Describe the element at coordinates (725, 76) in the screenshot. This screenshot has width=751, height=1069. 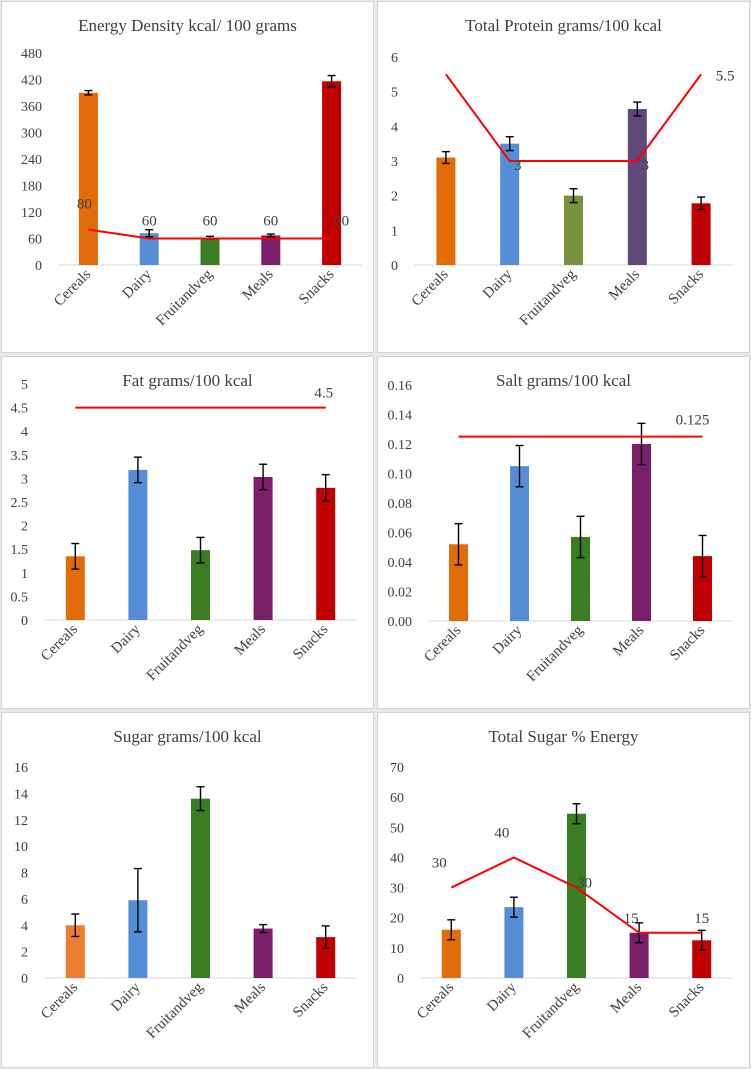
I see `reference-label: 5.5` at that location.